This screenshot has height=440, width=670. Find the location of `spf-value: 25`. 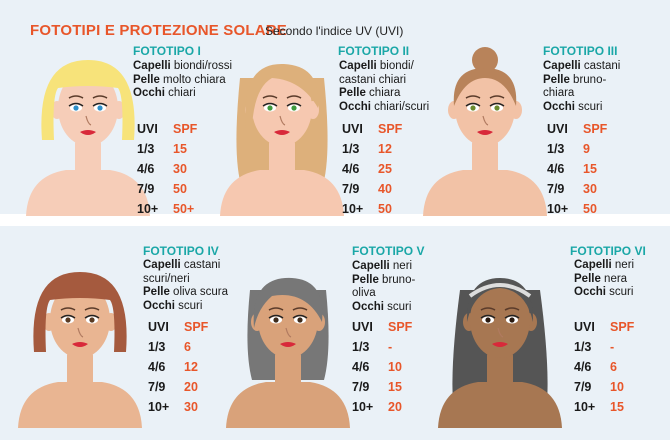

spf-value: 25 is located at coordinates (385, 169).